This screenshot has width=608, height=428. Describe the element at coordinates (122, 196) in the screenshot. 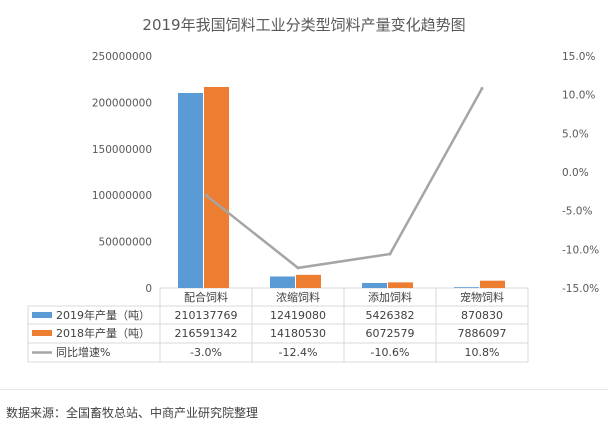

I see `y-left-tick-label: 100000000` at that location.